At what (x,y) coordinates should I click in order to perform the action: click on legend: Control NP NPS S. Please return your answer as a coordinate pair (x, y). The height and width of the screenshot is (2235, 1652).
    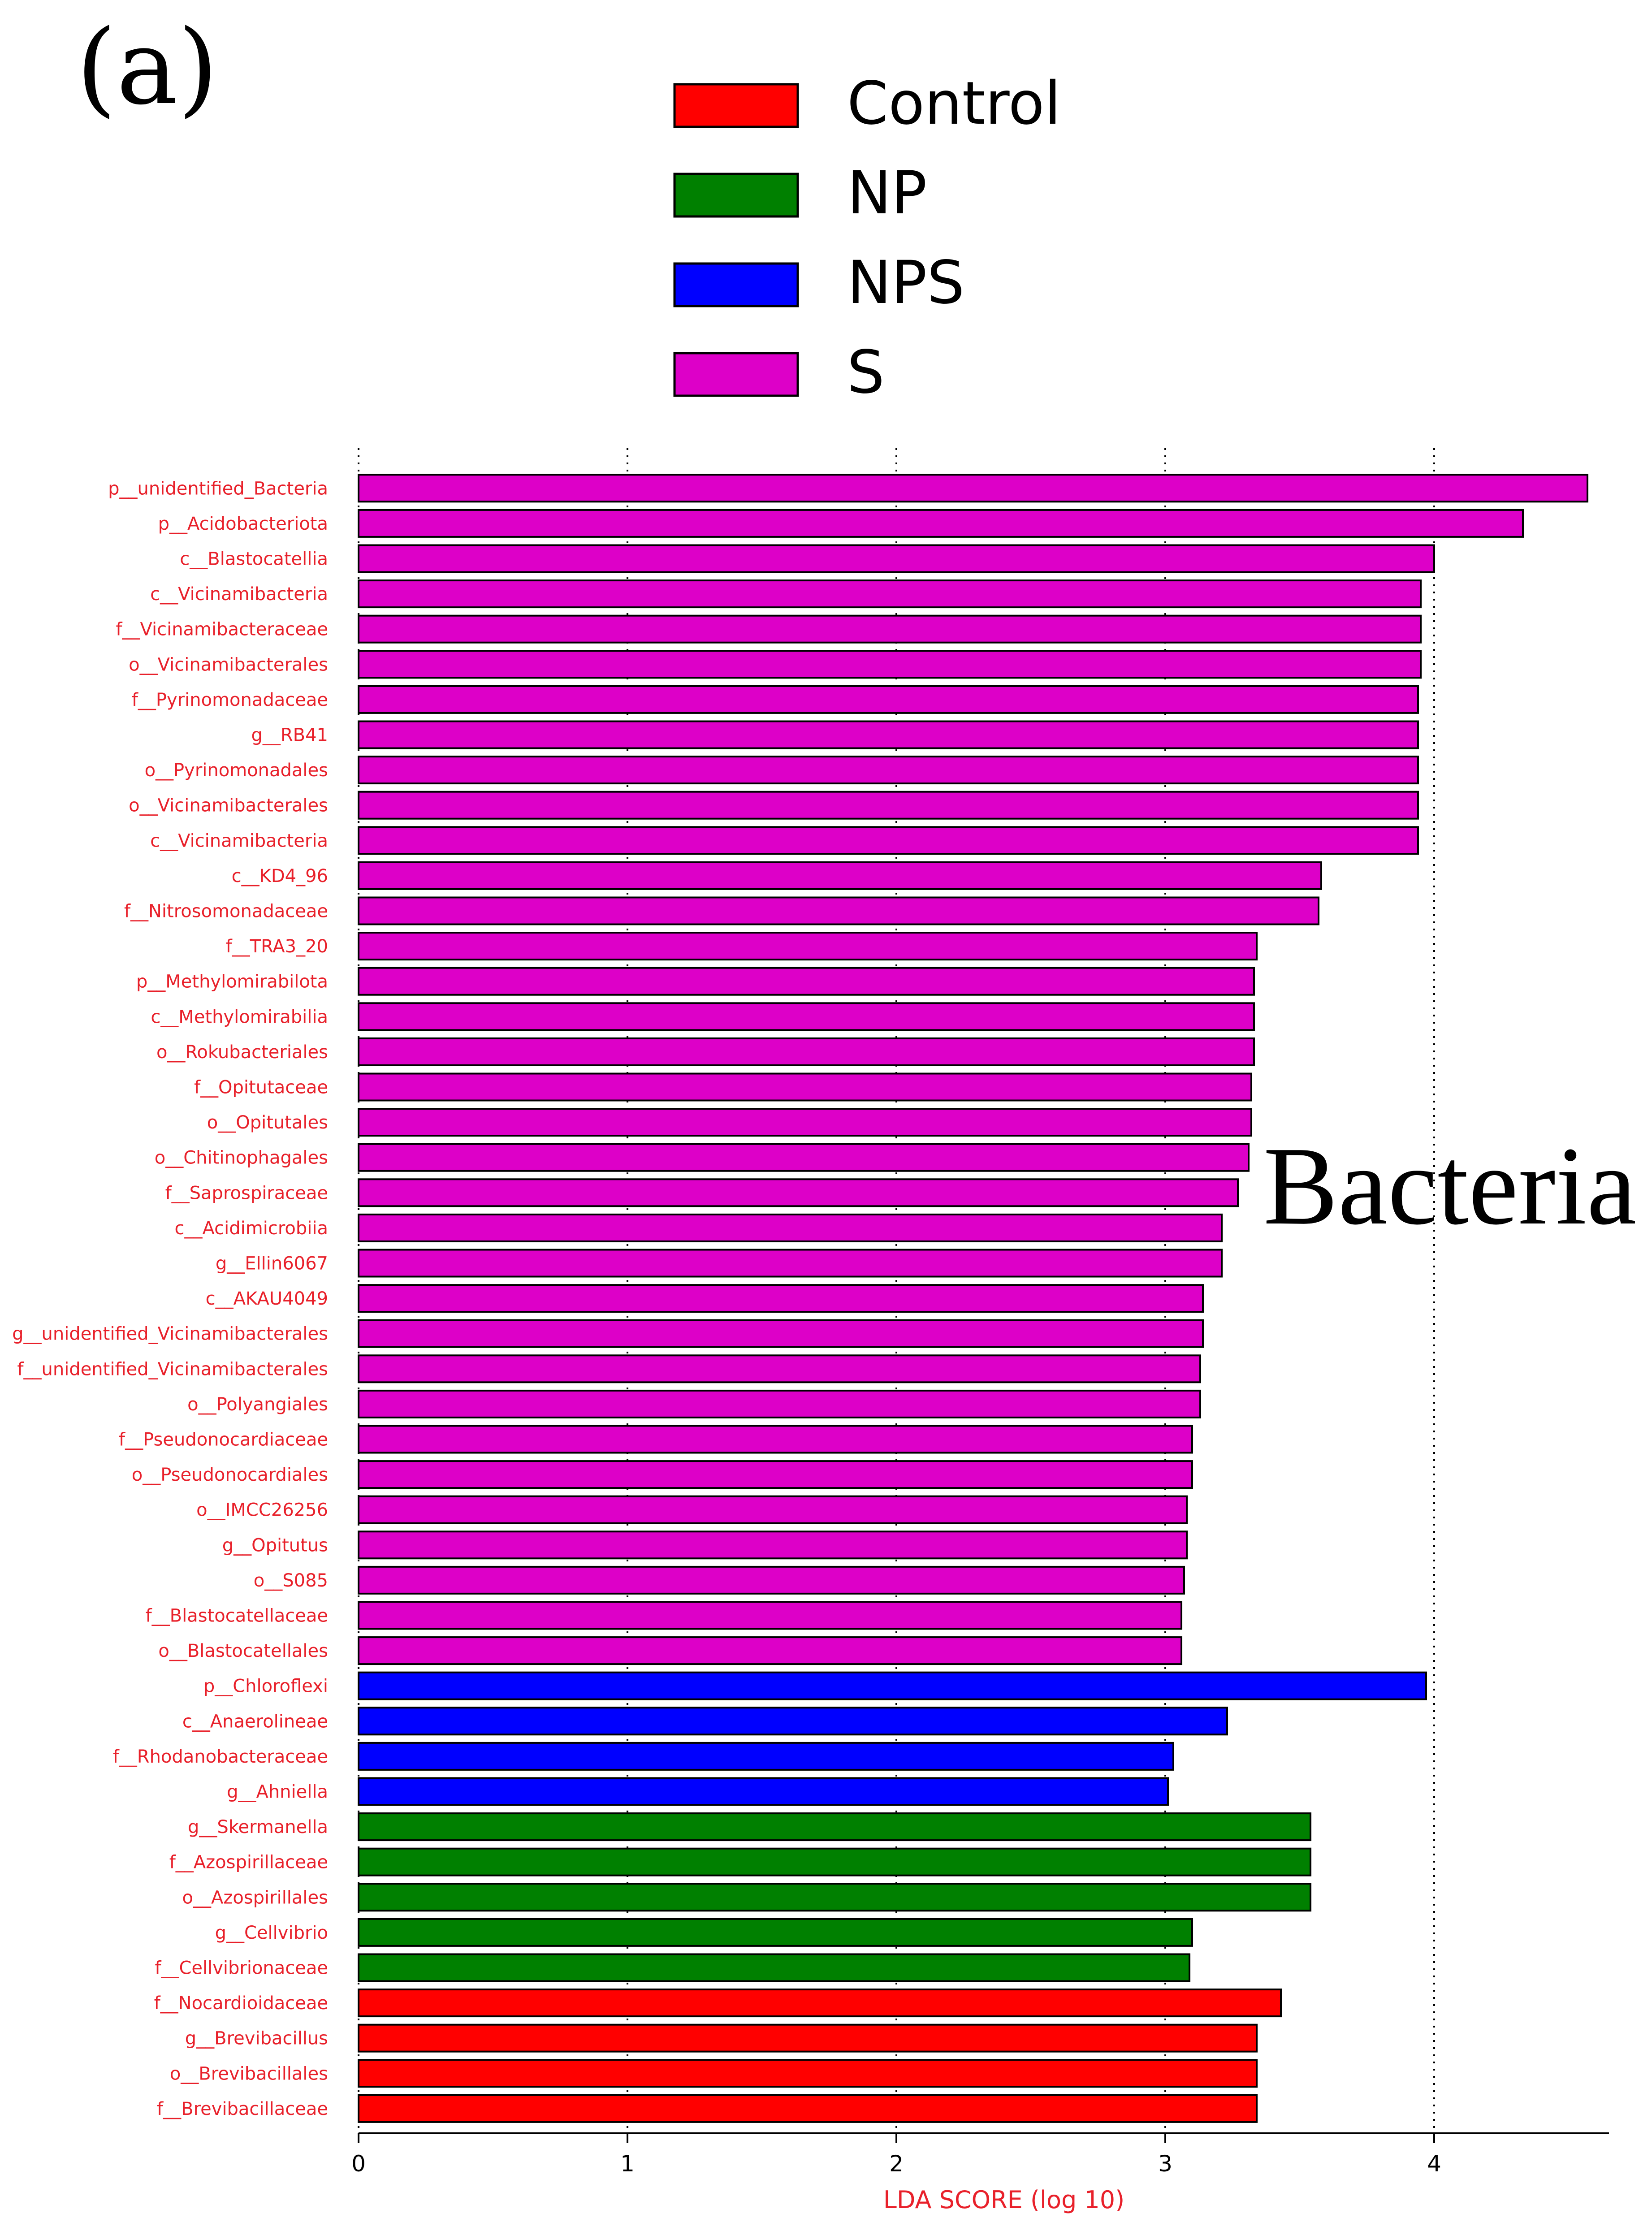
    Looking at the image, I should click on (867, 238).